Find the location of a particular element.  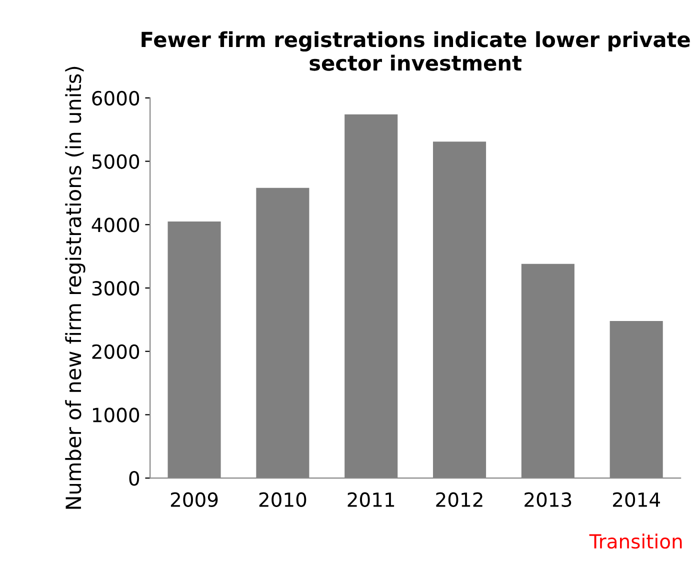

chart-title: Fewer firm registrations indicate lower private sector investment is located at coordinates (416, 51).